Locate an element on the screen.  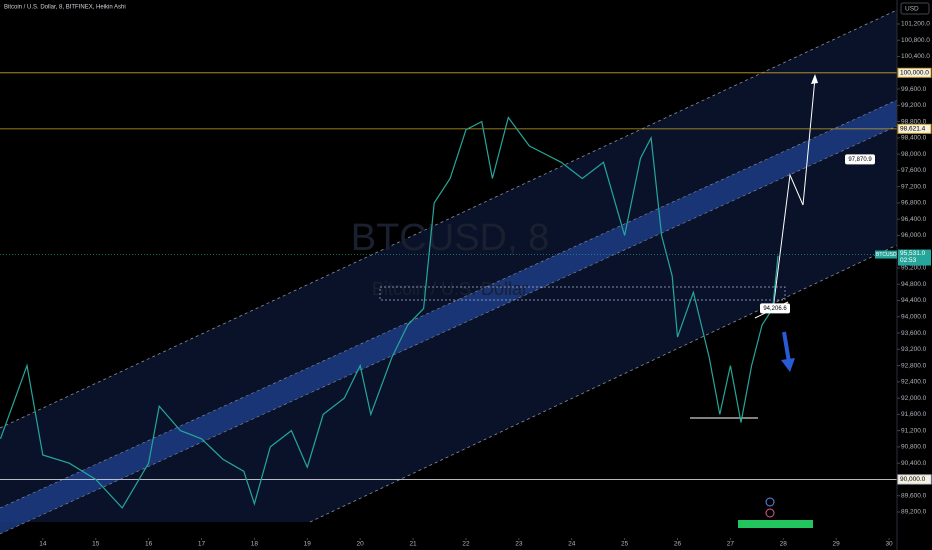
y-tick-label: 97,200.0 is located at coordinates (914, 186).